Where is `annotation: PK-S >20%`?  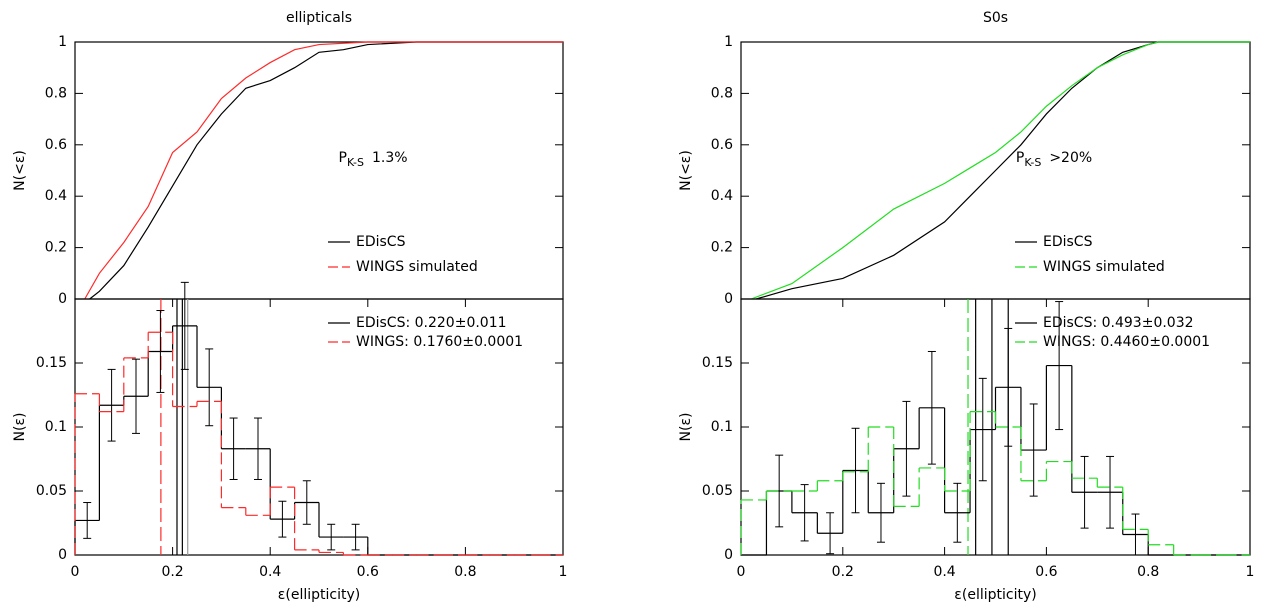
annotation: PK-S >20% is located at coordinates (1054, 159).